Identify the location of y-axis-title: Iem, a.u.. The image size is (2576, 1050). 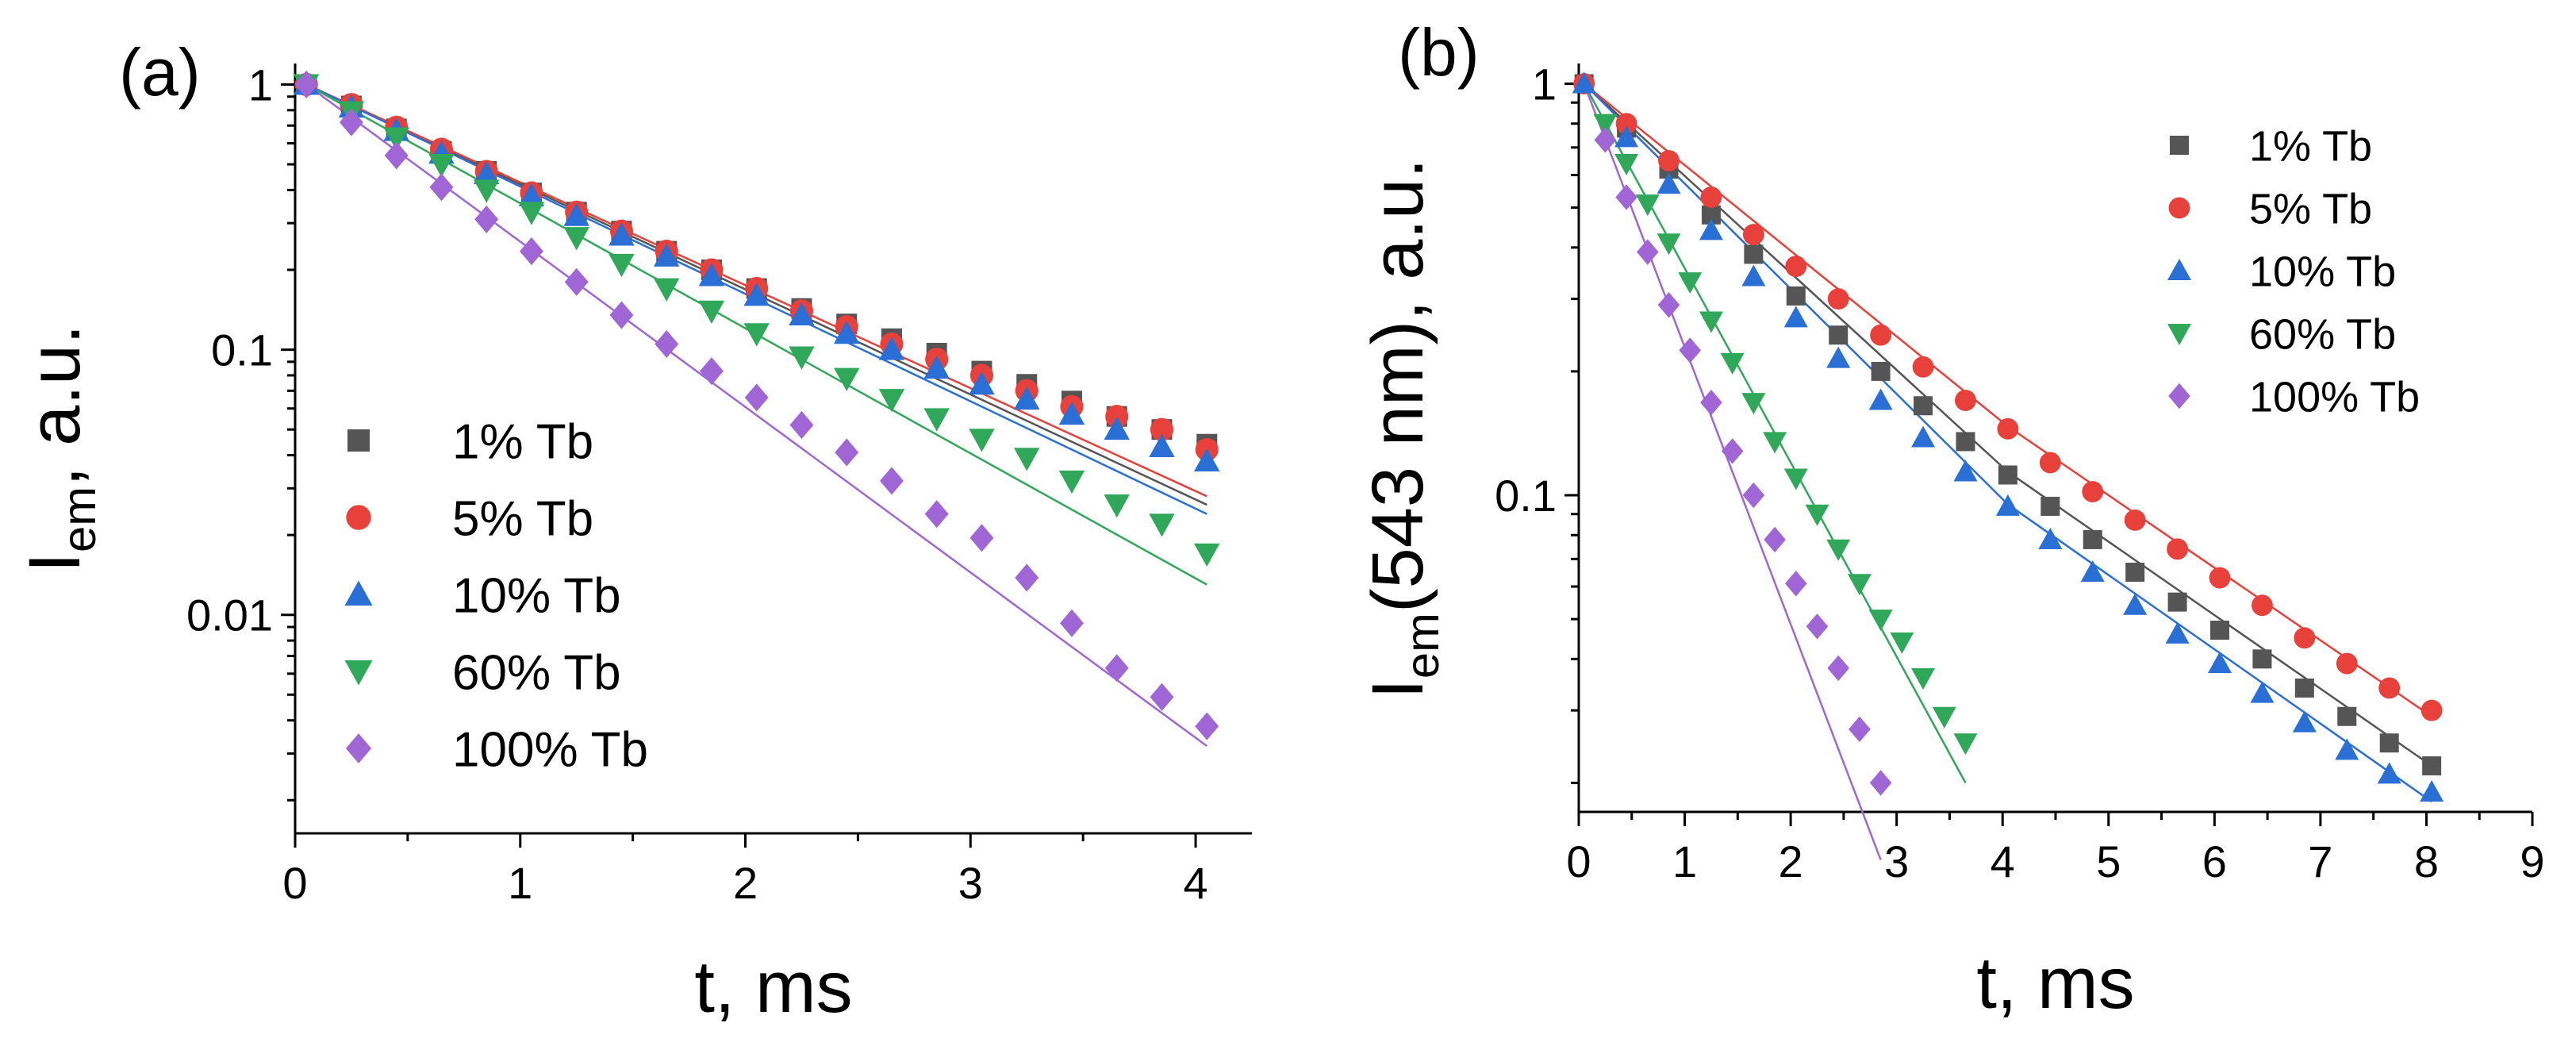
(60, 448).